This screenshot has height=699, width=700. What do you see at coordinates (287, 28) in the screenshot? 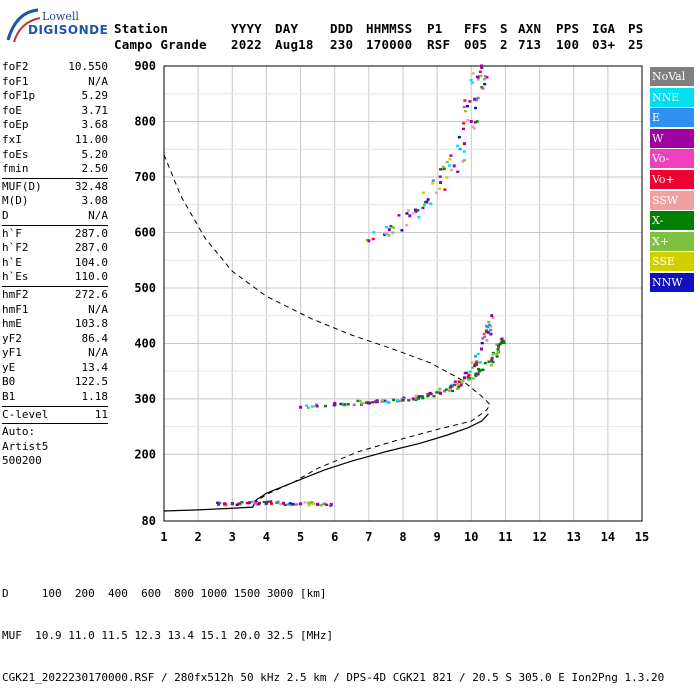
I see `header-row1-cell: DAY` at bounding box center [287, 28].